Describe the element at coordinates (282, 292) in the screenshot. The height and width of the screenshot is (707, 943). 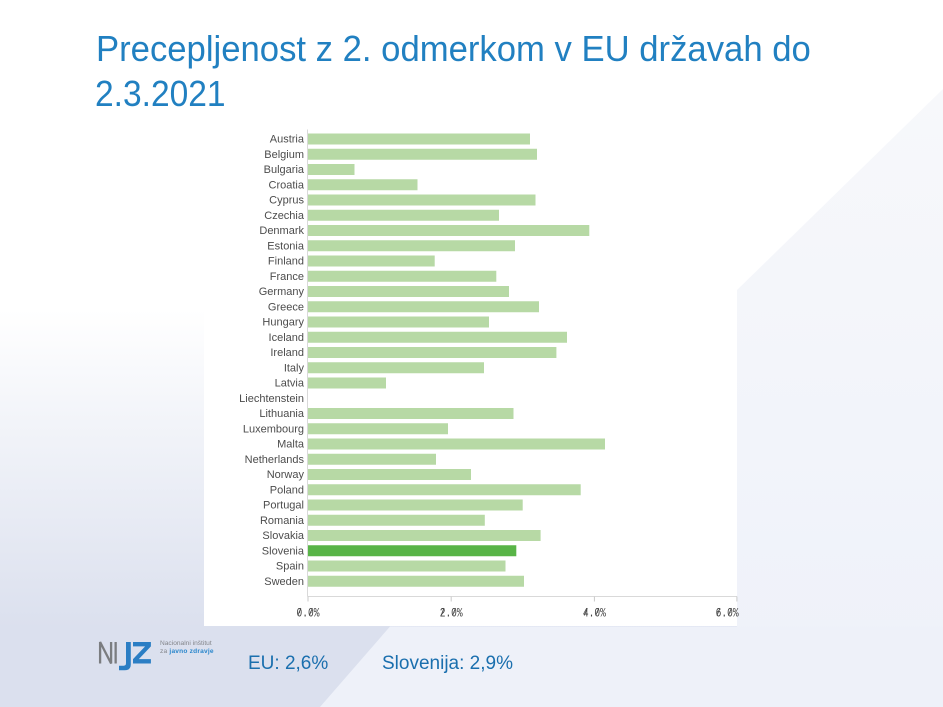
I see `svg-text: Germany` at that location.